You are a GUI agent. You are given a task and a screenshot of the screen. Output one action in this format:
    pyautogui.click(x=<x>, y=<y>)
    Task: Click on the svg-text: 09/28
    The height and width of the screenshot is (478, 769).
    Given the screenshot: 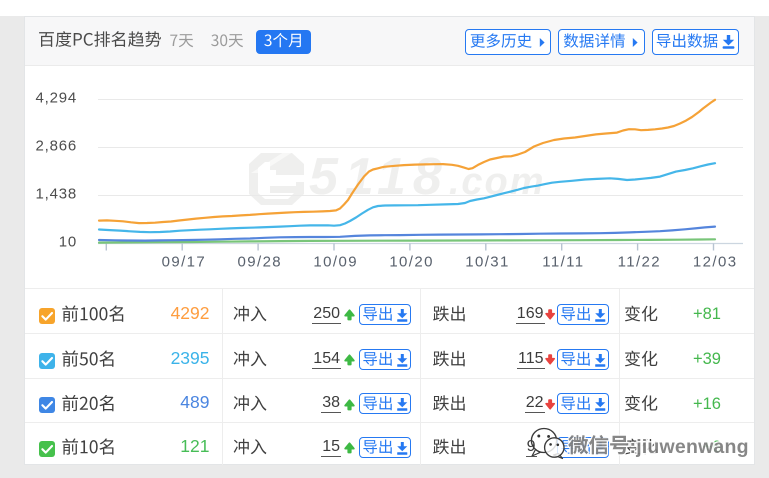 What is the action you would take?
    pyautogui.click(x=260, y=262)
    